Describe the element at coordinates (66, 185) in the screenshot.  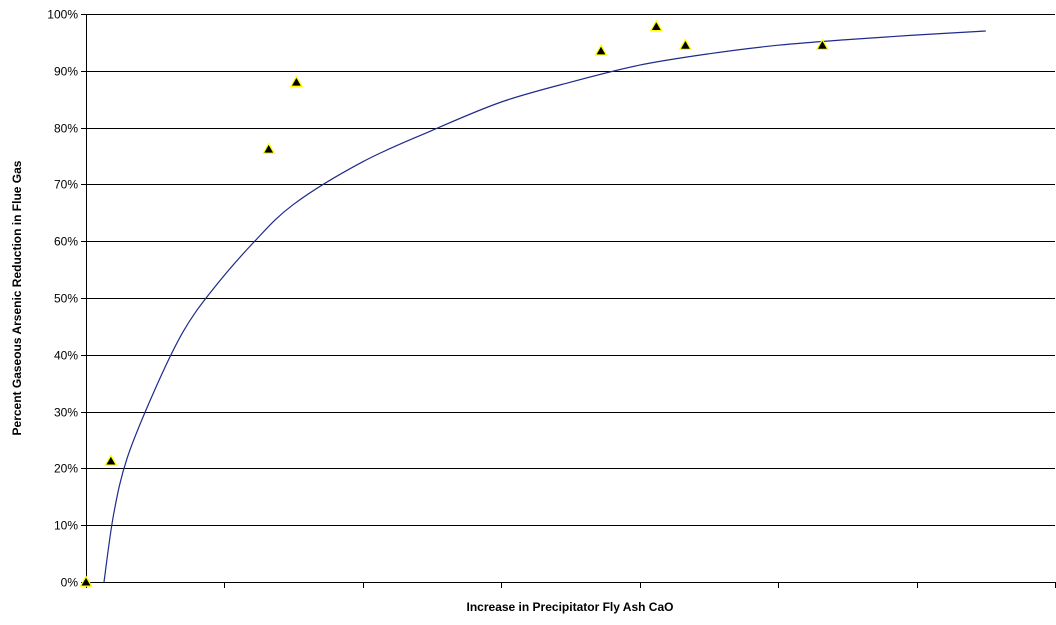
I see `y-tick-label: 70%` at that location.